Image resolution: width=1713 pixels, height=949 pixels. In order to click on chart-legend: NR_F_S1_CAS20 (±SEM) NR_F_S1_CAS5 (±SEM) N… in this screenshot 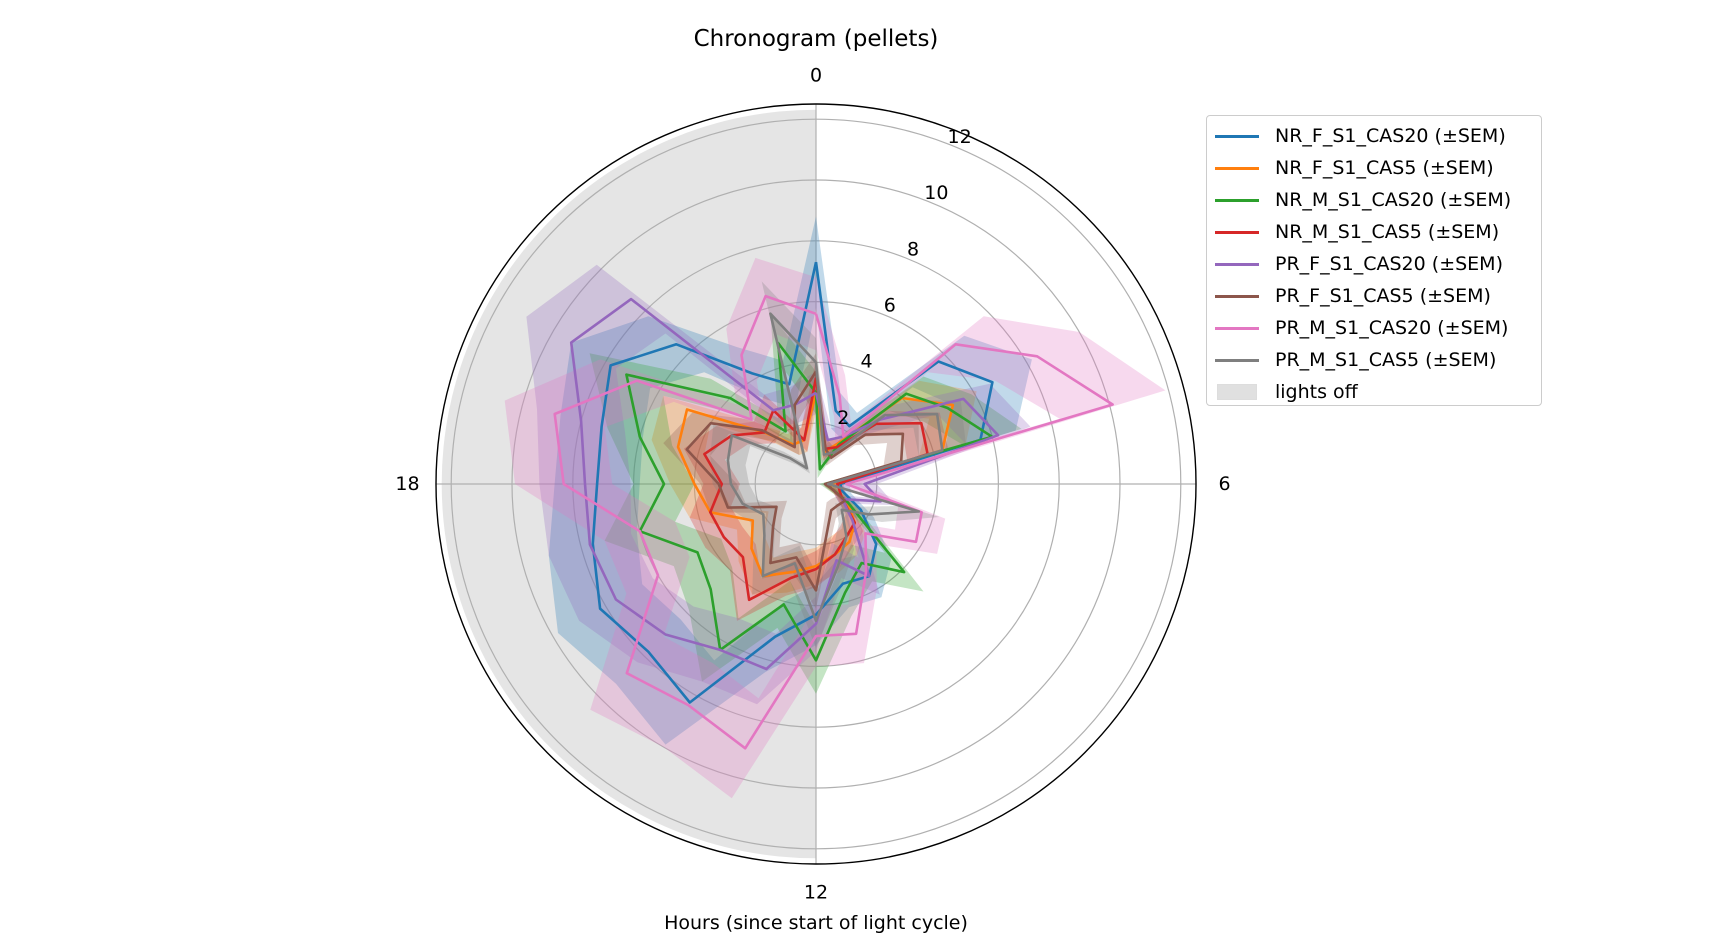, I will do `click(1374, 260)`.